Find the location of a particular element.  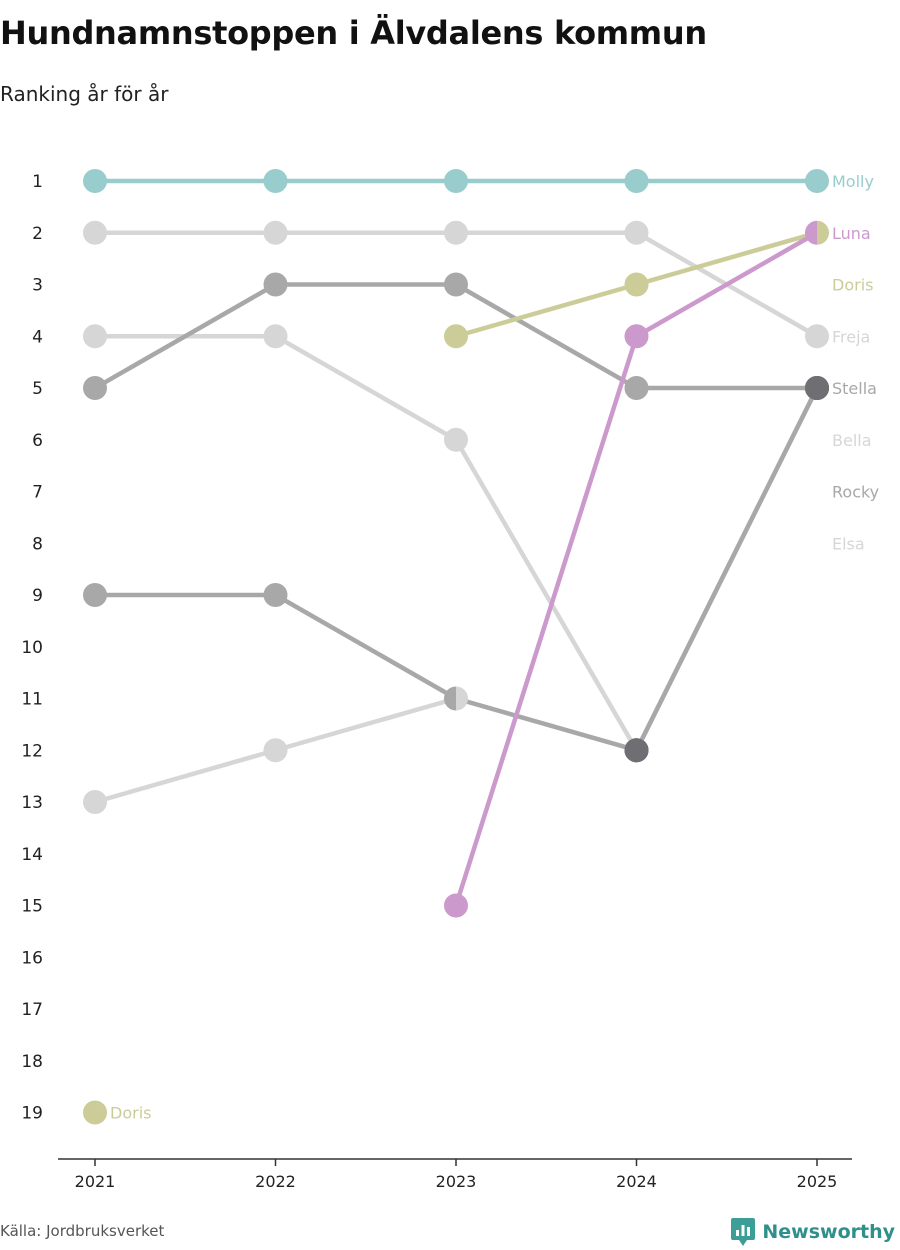

source-note: Källa: Jordbruksverket is located at coordinates (82, 1231).